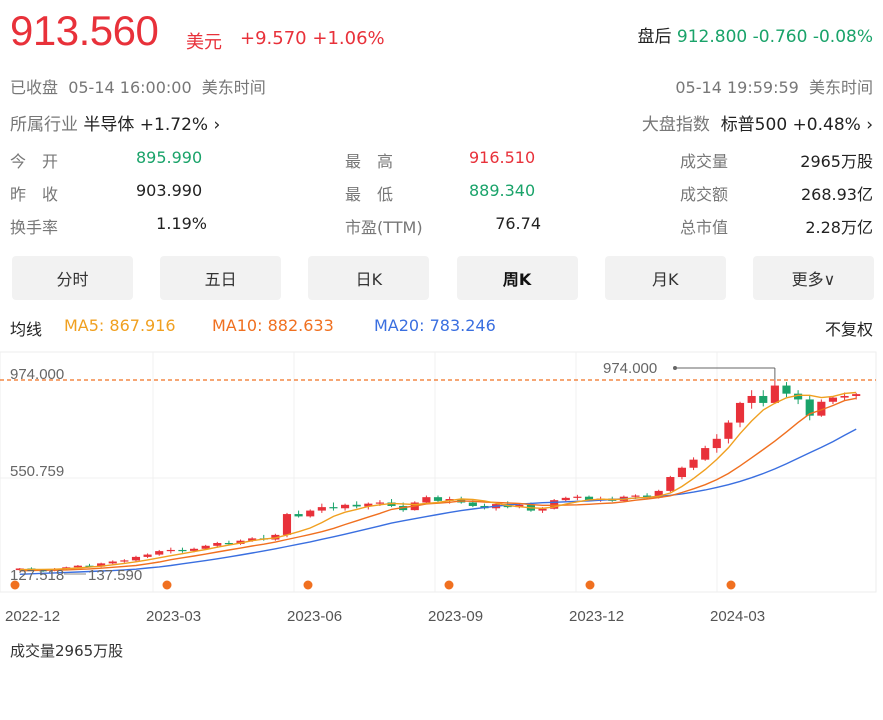  I want to click on tab-weekly-k: 周K, so click(517, 278).